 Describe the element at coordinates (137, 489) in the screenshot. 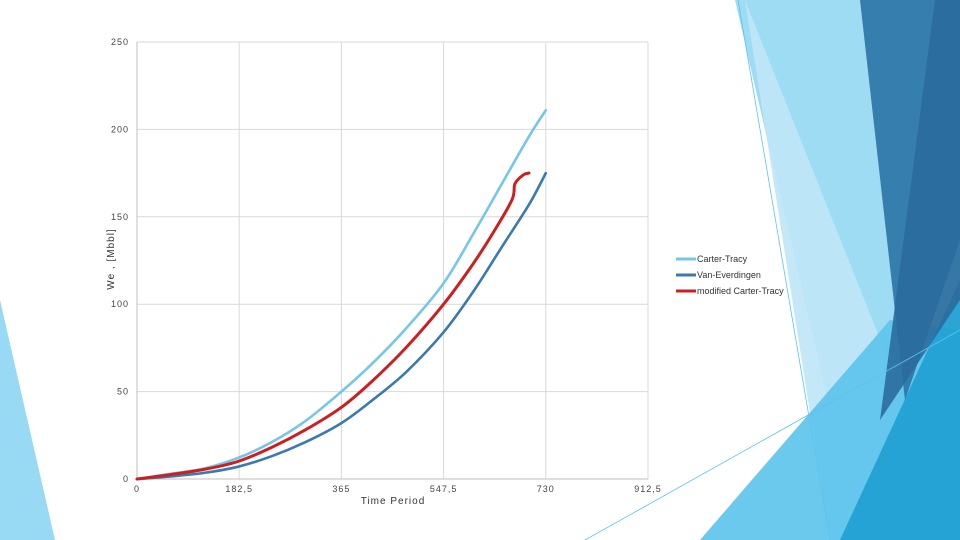

I see `x-tick-label: 0` at that location.